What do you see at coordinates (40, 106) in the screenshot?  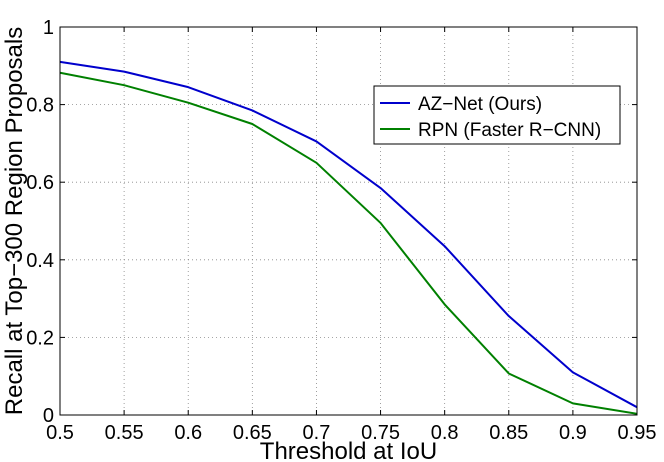 I see `y-tick-label: 0.8` at bounding box center [40, 106].